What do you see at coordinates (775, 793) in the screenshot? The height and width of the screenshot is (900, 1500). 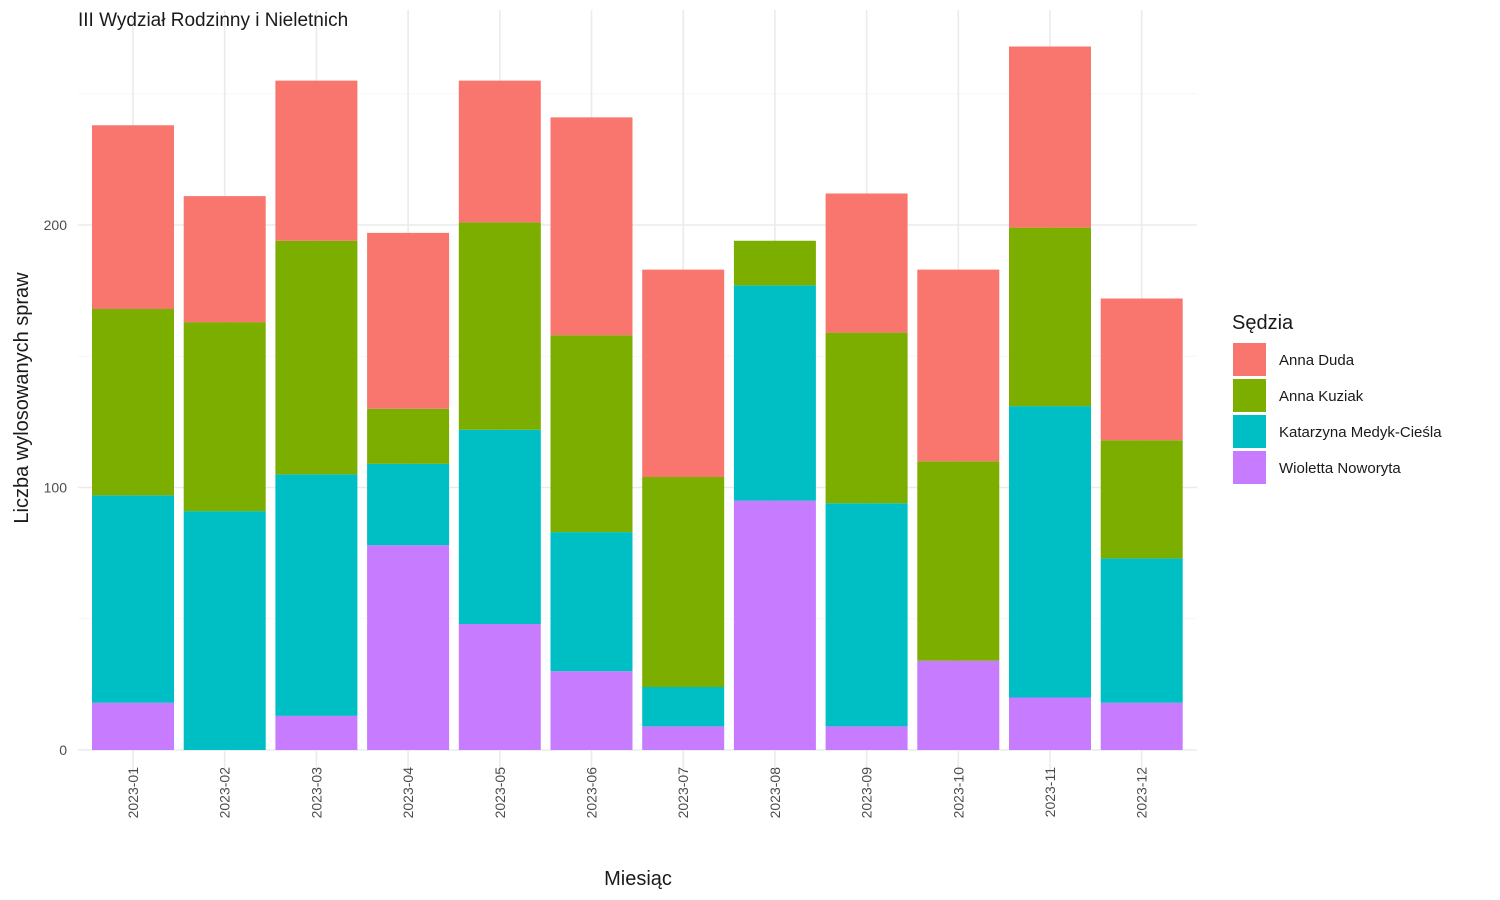 I see `x-tick-label: 2023-08` at bounding box center [775, 793].